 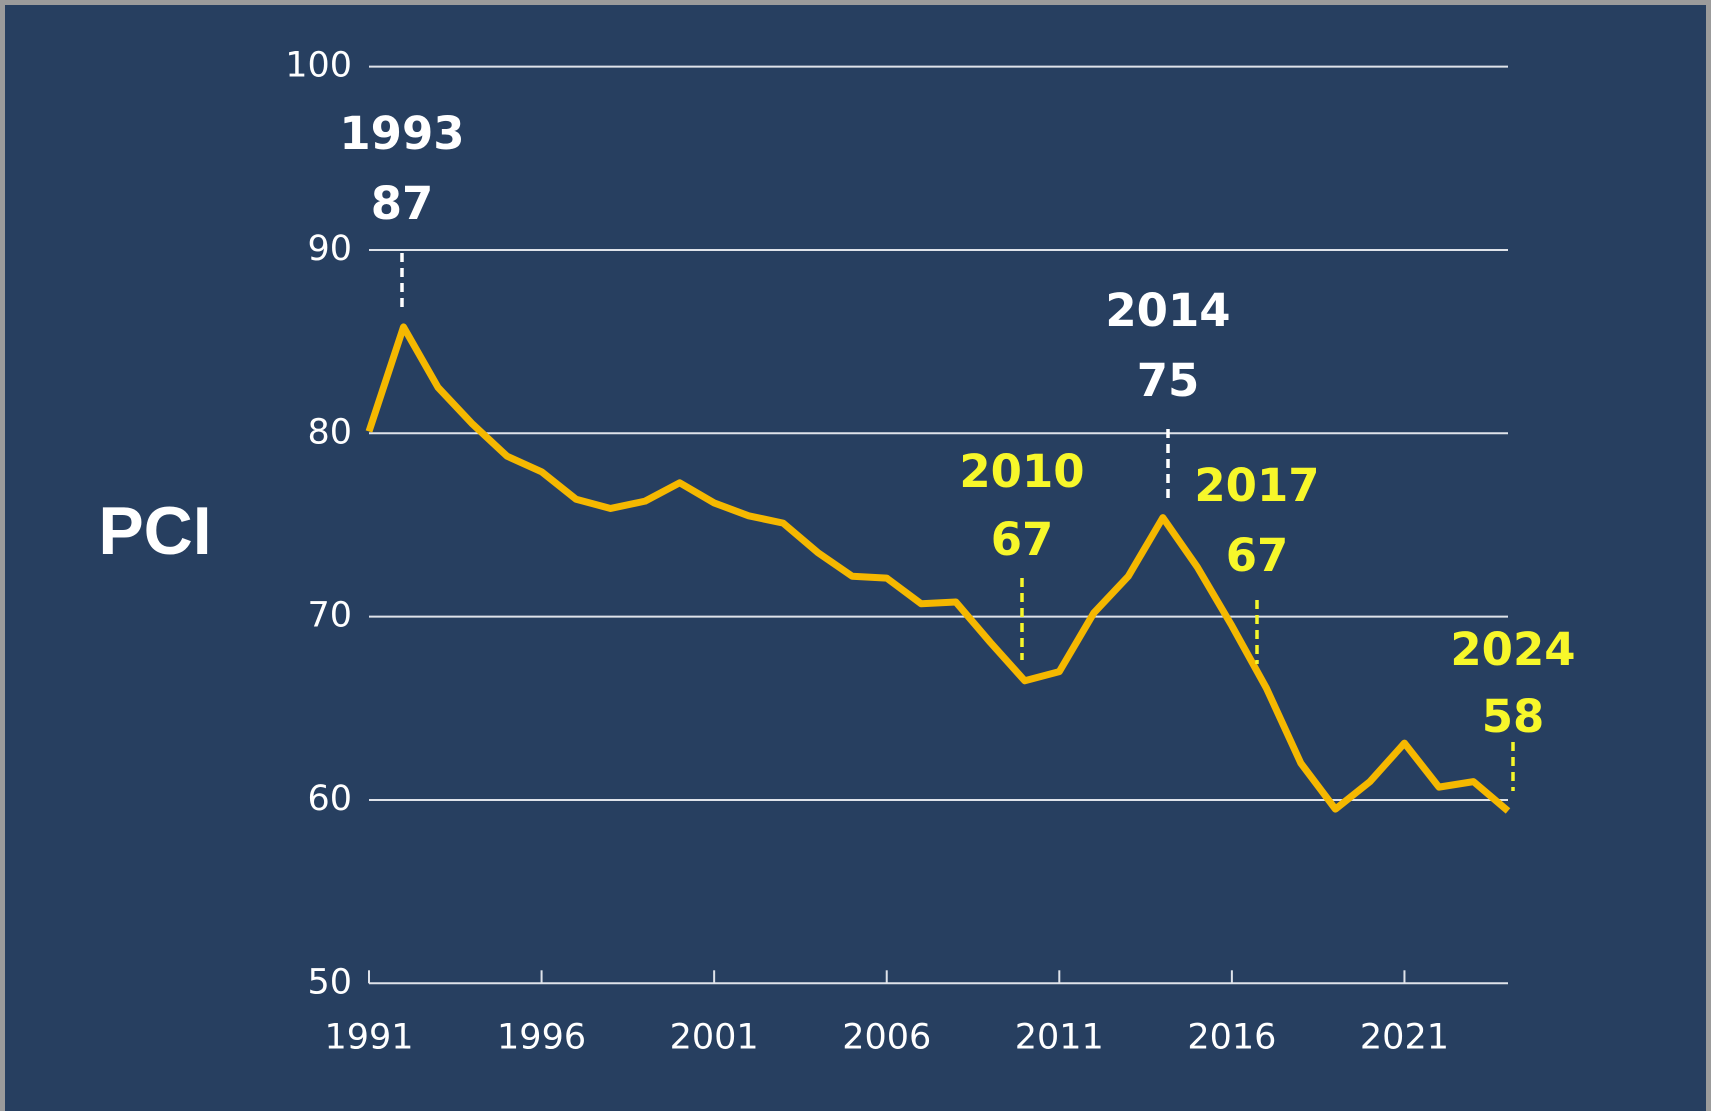 I want to click on y-tick-label: 100, so click(x=318, y=66).